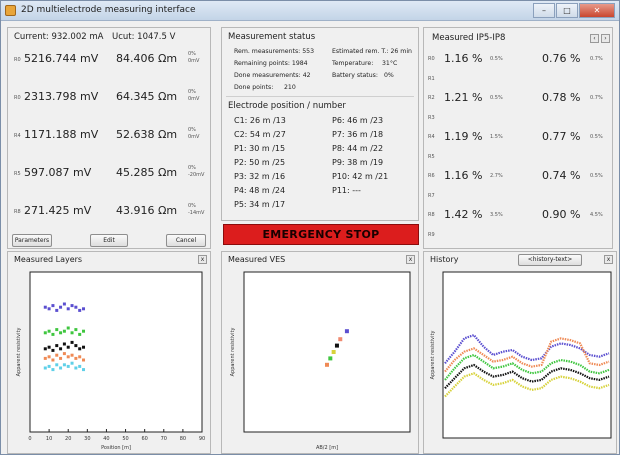 This screenshot has width=620, height=455. I want to click on series-line, so click(527, 349).